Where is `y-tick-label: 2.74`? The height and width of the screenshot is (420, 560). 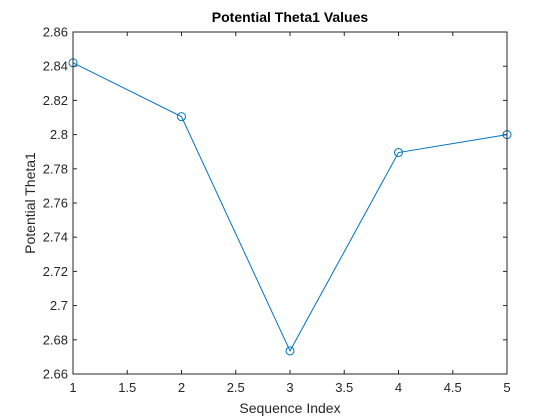
y-tick-label: 2.74 is located at coordinates (55, 237).